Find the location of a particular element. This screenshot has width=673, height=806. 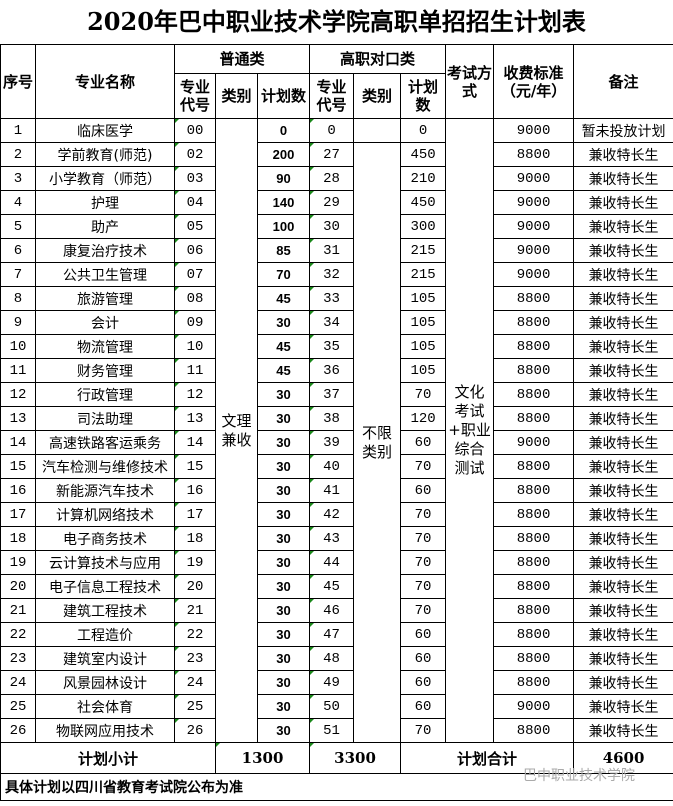

vocational-category-cell is located at coordinates (377, 130).